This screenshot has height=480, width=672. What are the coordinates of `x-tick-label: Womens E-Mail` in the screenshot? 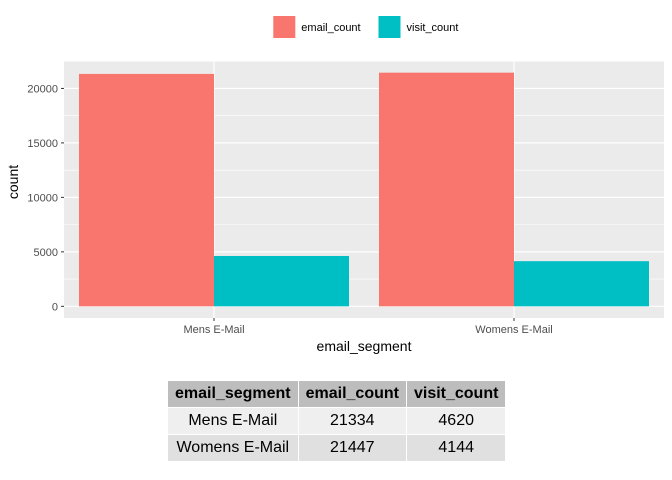 It's located at (513, 330).